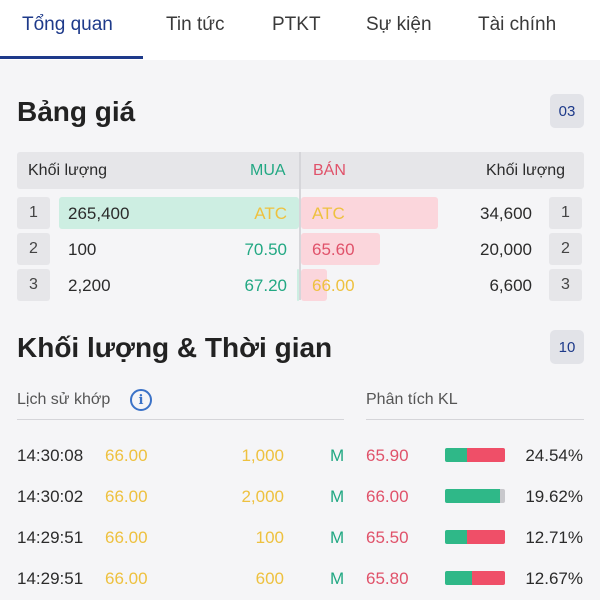 The image size is (600, 600). Describe the element at coordinates (269, 537) in the screenshot. I see `trade-volume: 100` at that location.